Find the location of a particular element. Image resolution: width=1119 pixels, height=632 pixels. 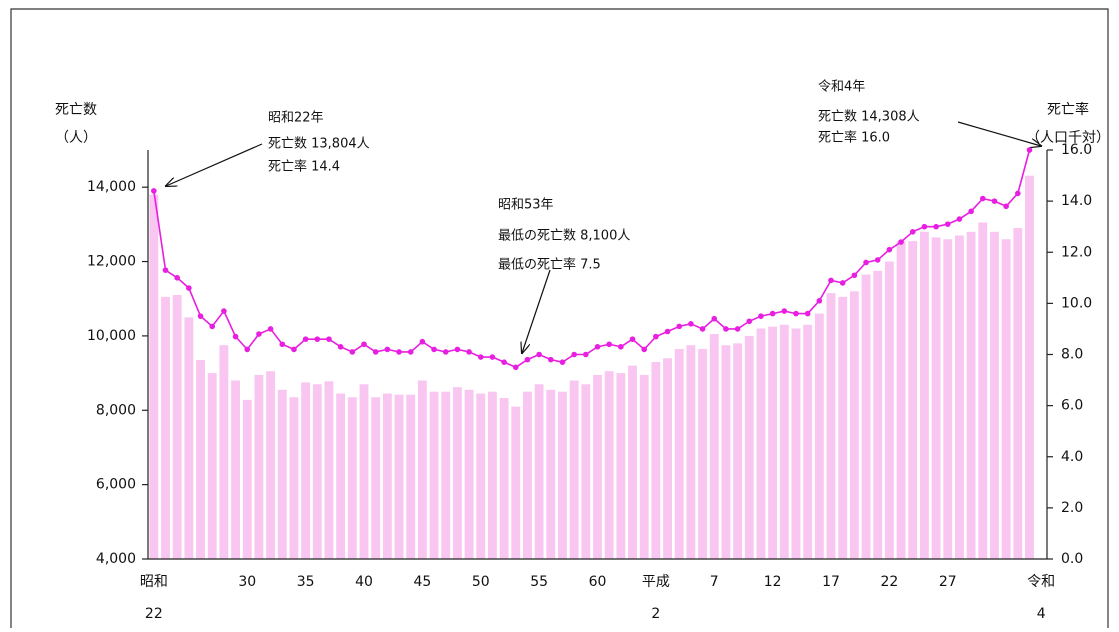

x-tick-label: 12 is located at coordinates (773, 582).